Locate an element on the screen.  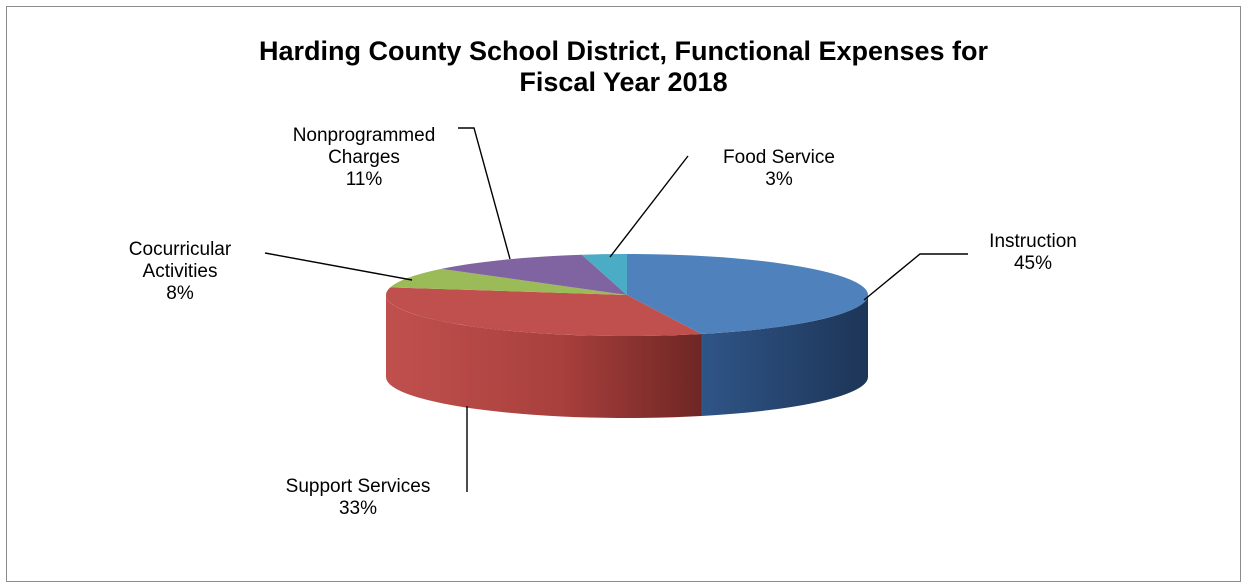
slice-pct-cocurricular-activities: 8% is located at coordinates (180, 293).